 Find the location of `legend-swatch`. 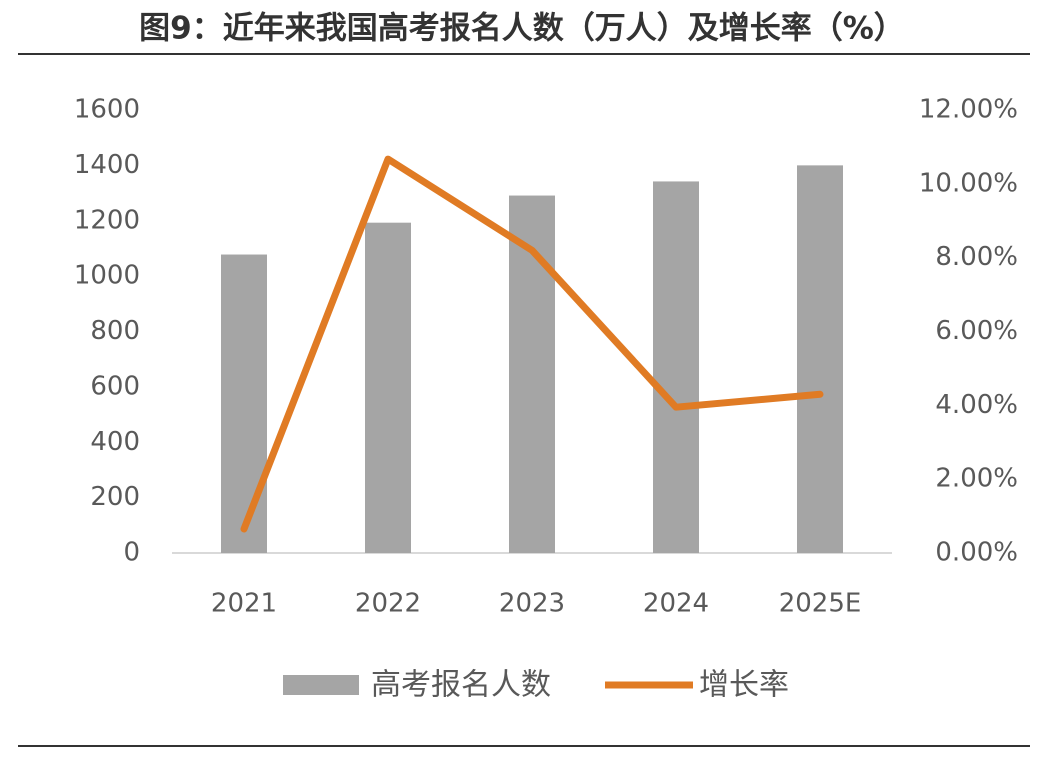

legend-swatch is located at coordinates (321, 685).